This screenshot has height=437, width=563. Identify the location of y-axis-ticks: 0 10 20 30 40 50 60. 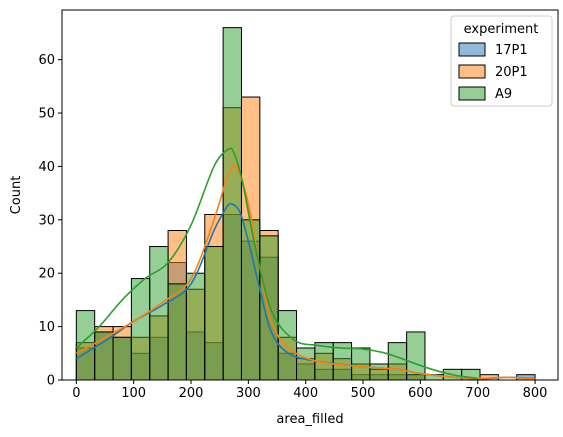
(50, 221).